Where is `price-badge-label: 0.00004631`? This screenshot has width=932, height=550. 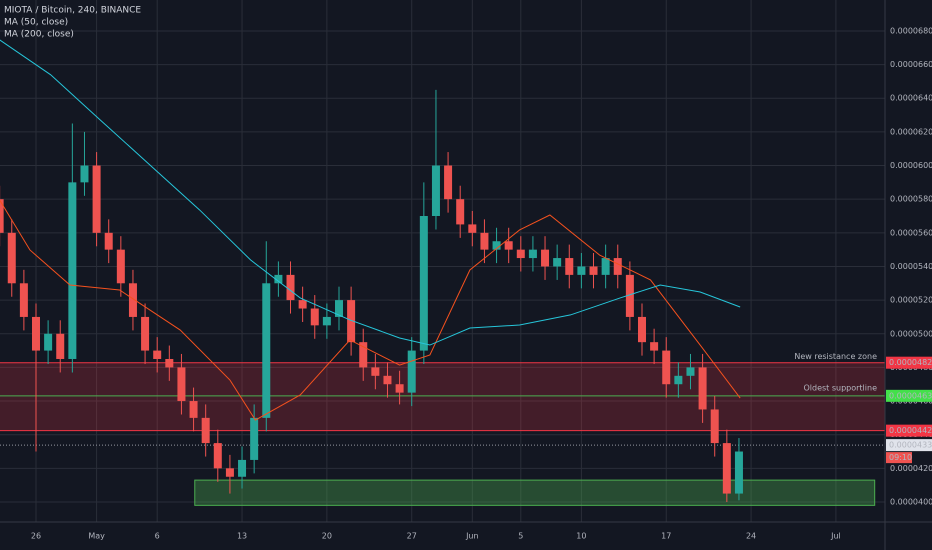
price-badge-label: 0.00004631 is located at coordinates (910, 395).